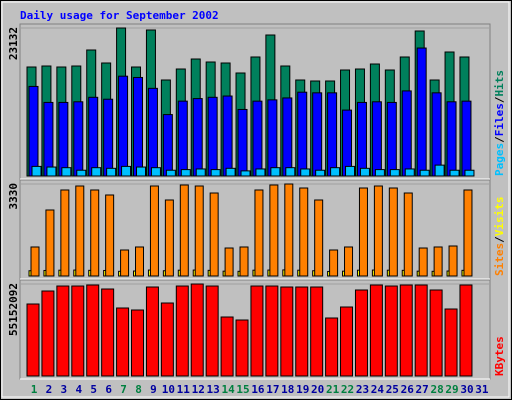 The width and height of the screenshot is (512, 400). What do you see at coordinates (108, 389) in the screenshot?
I see `x-tick-label: 6` at bounding box center [108, 389].